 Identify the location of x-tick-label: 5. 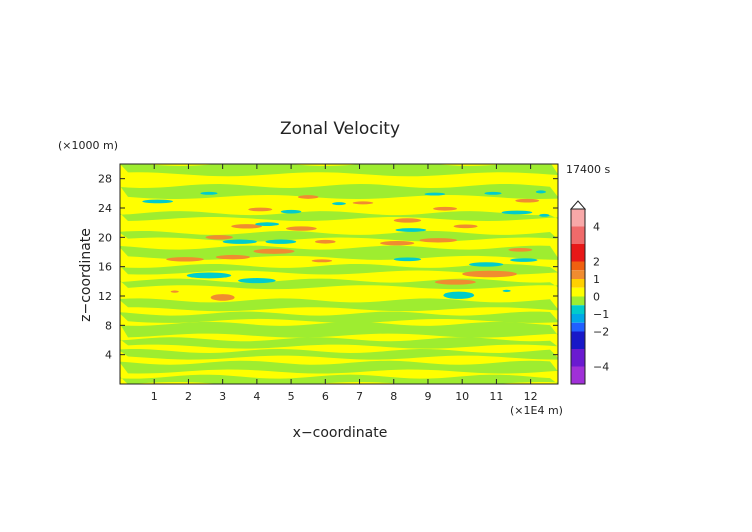
(291, 396).